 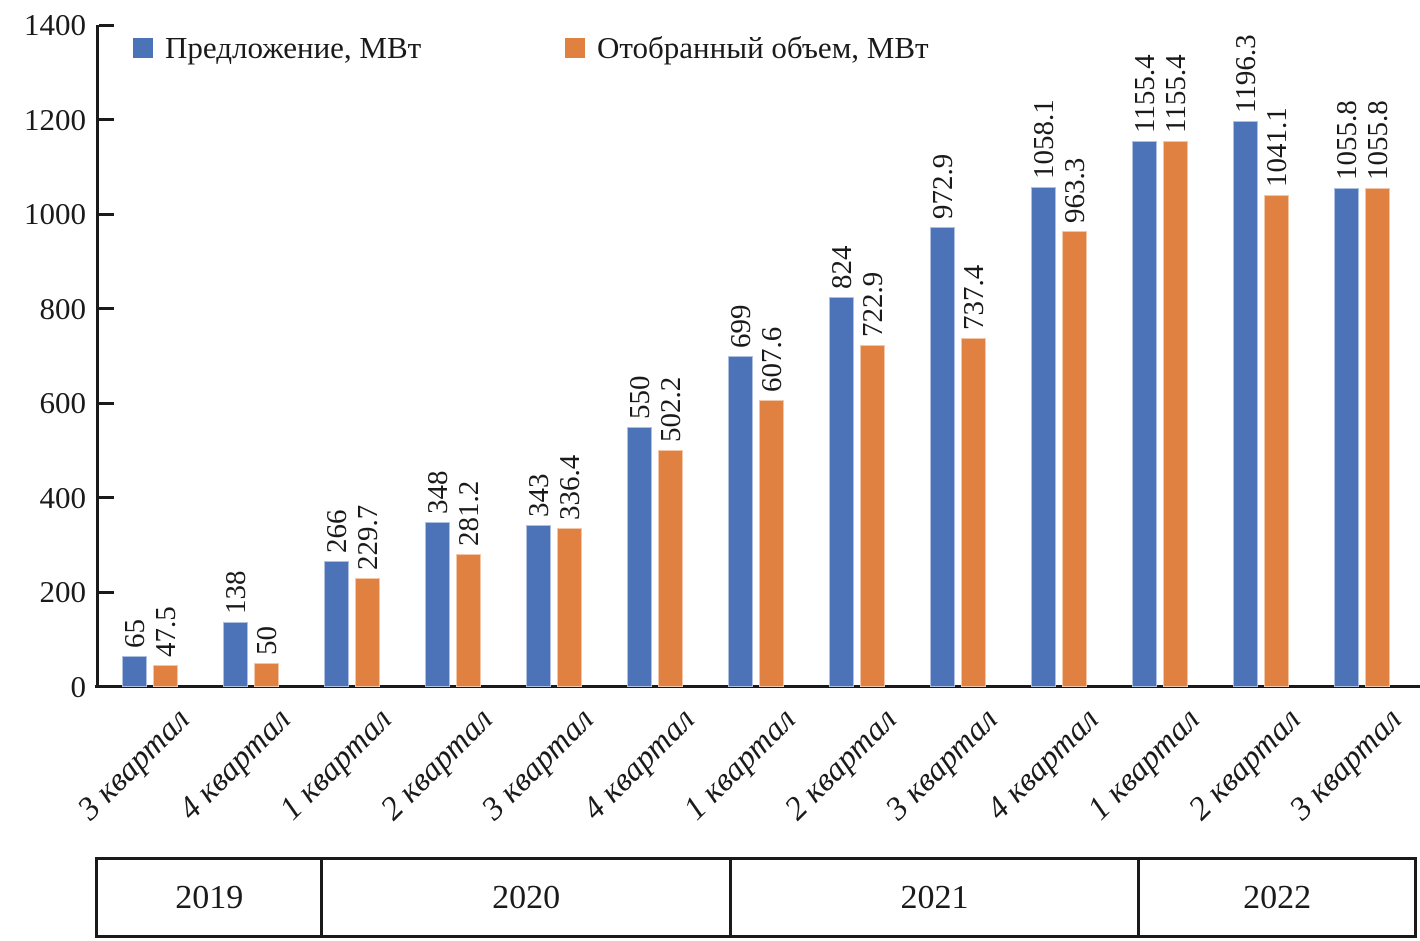 What do you see at coordinates (757, 686) in the screenshot?
I see `x-axis-line` at bounding box center [757, 686].